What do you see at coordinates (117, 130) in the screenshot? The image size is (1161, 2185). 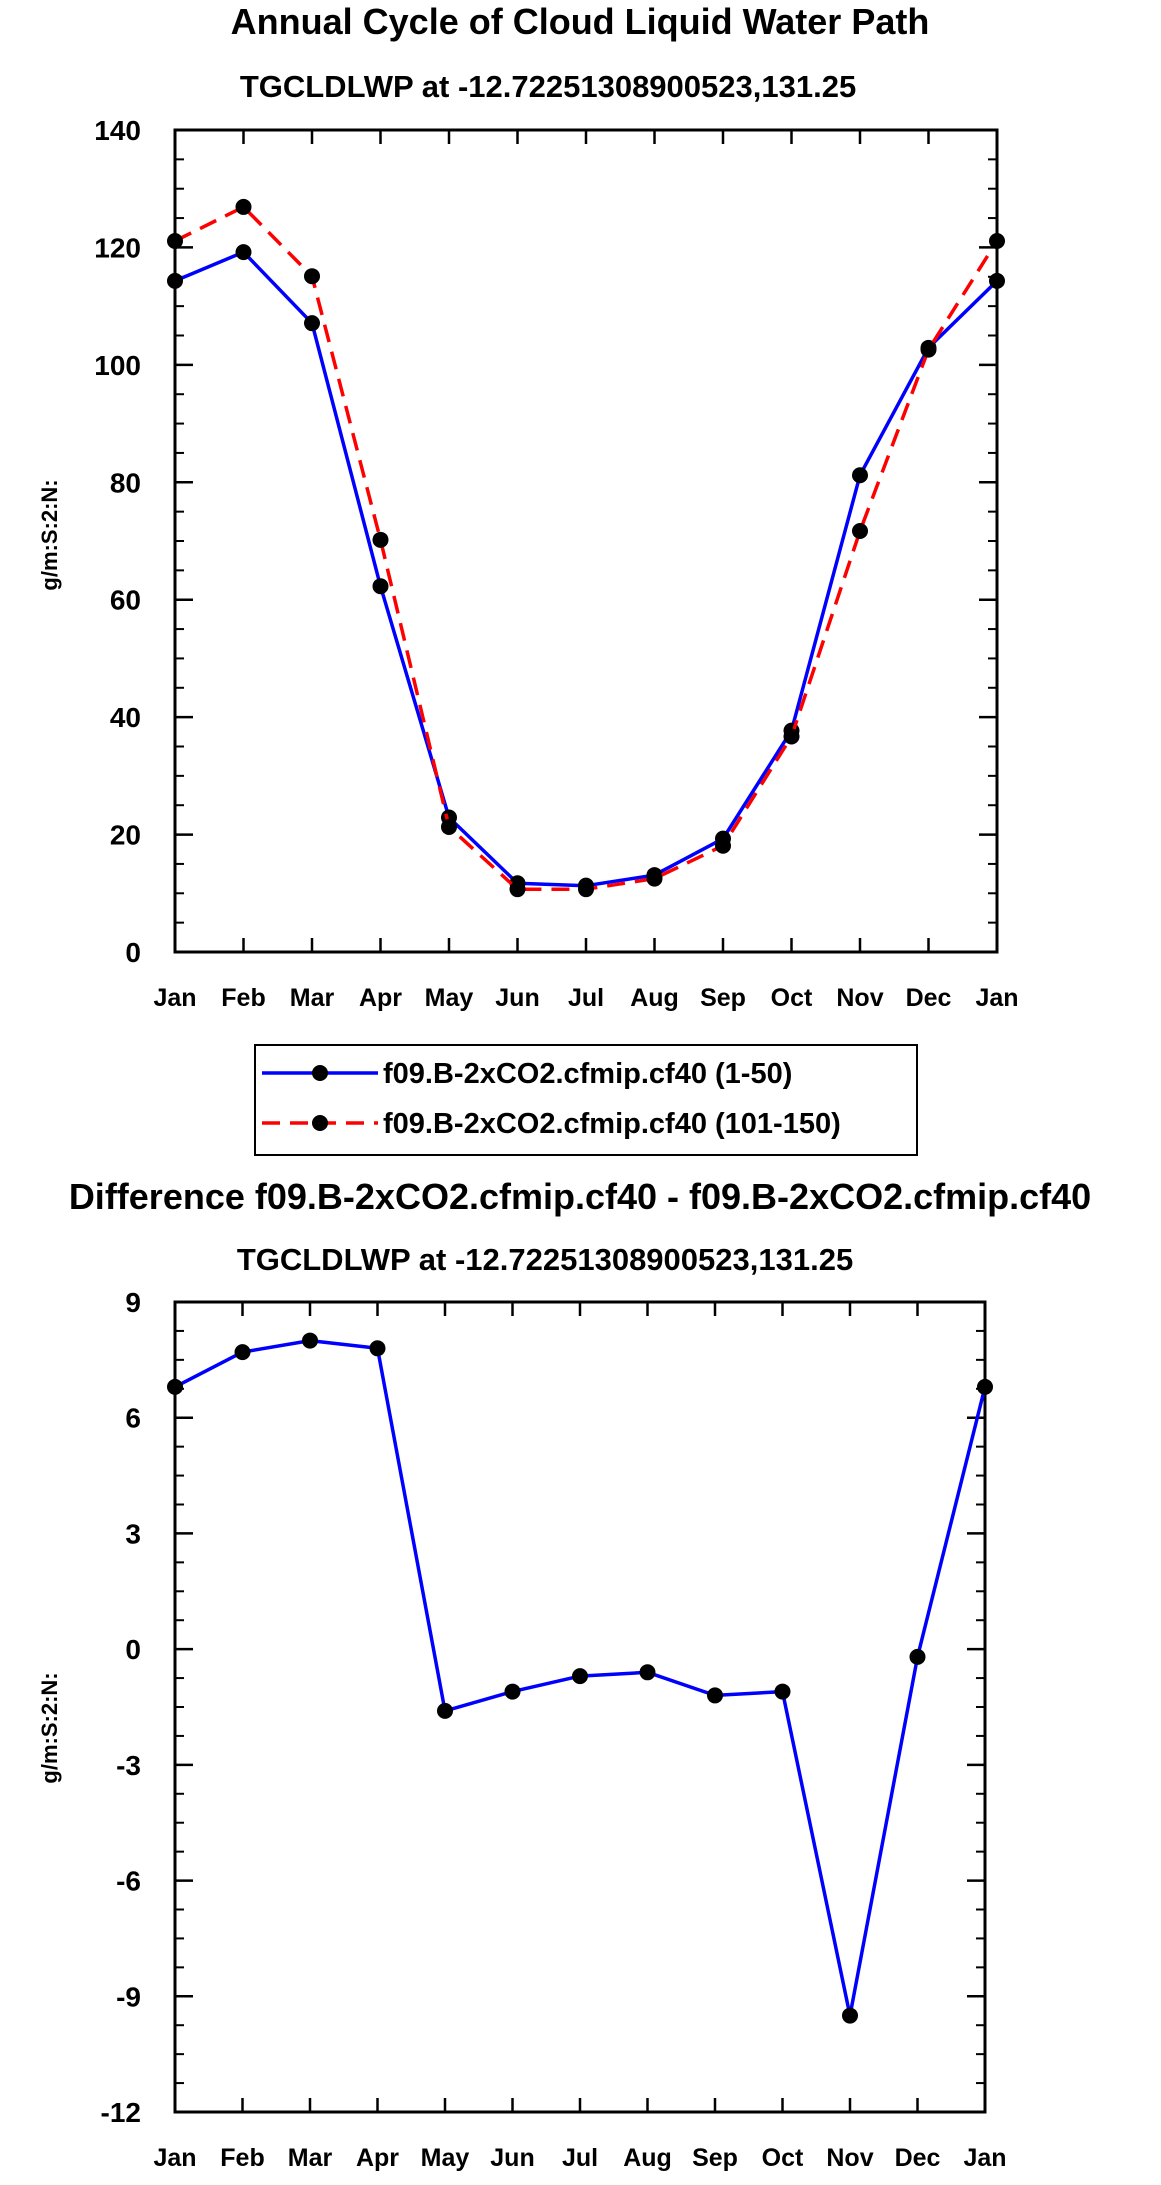 I see `chart1-ytick-label: 140` at bounding box center [117, 130].